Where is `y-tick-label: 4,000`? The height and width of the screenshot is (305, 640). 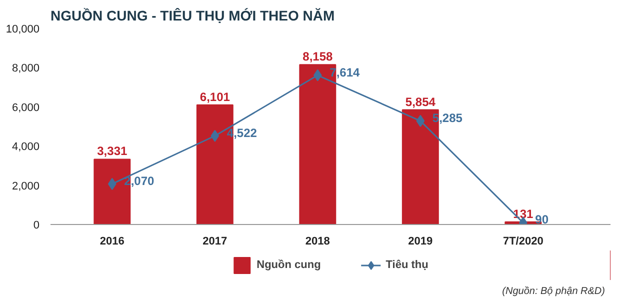
y-tick-label: 4,000 is located at coordinates (26, 147).